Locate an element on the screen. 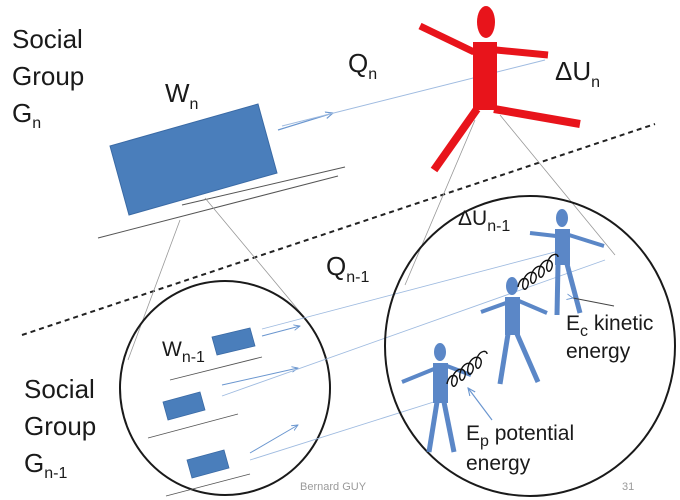 The image size is (680, 500). w-n-label: Wn is located at coordinates (181, 95).